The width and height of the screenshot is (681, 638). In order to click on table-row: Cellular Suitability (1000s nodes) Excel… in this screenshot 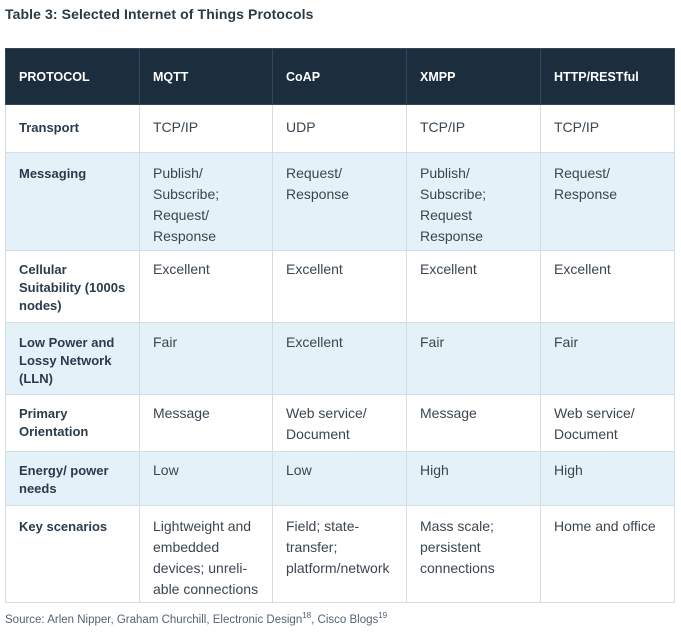, I will do `click(340, 286)`.